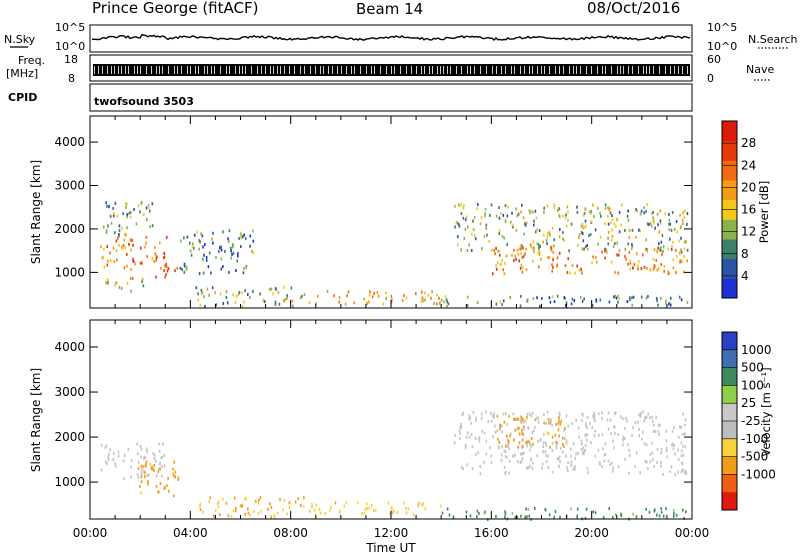 Image resolution: width=800 pixels, height=554 pixels. I want to click on date-label: 08/Oct/2016, so click(633, 8).